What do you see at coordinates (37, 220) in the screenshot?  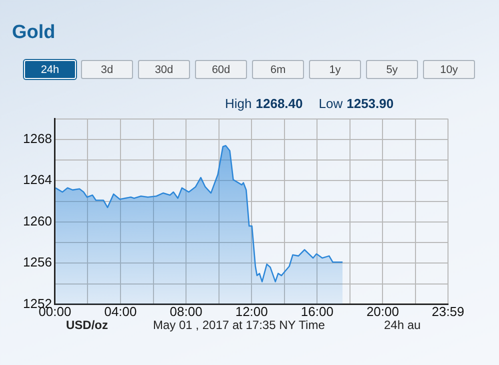 I see `y-tick-label: 1260` at bounding box center [37, 220].